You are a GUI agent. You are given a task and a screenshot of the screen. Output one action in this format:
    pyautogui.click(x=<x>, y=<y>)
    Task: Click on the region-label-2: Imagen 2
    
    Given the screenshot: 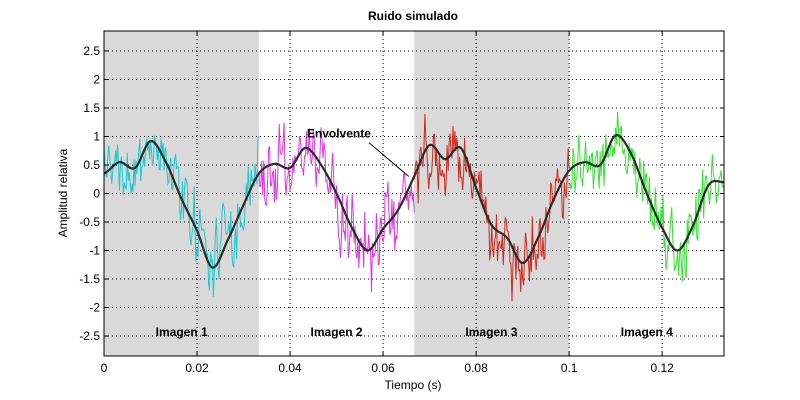 What is the action you would take?
    pyautogui.click(x=337, y=332)
    